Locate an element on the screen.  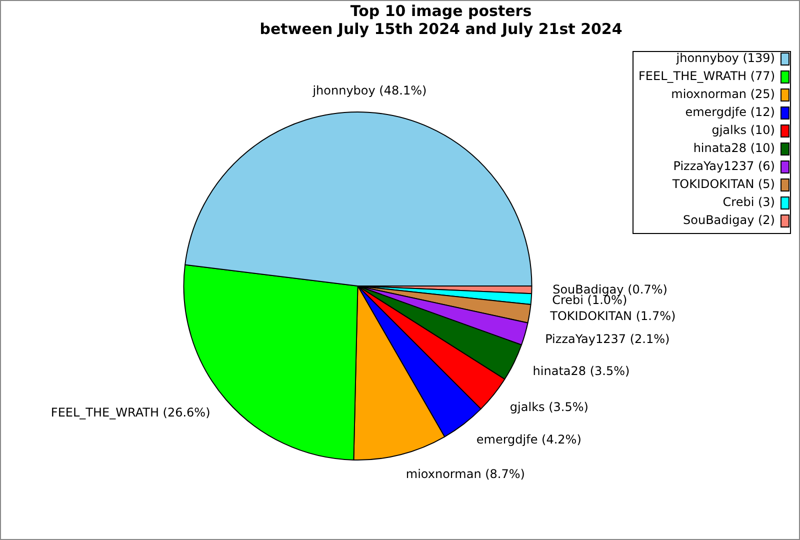
data-label: jhonnyboy (48.1%) is located at coordinates (369, 91).